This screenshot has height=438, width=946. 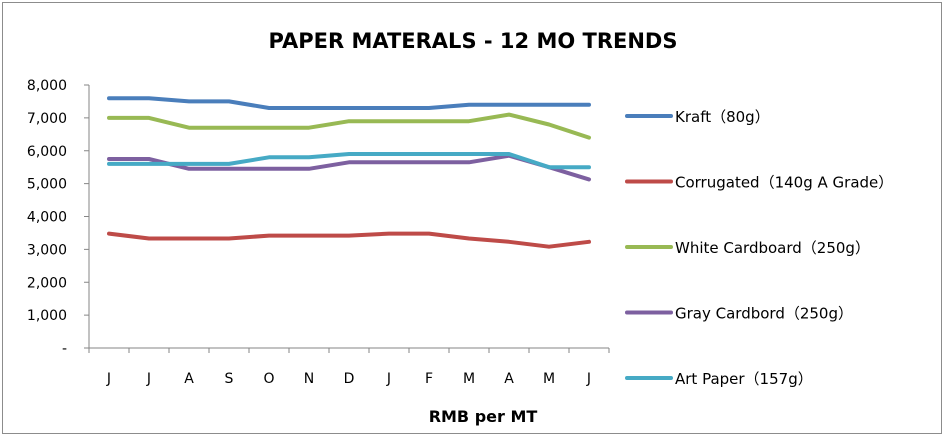 I want to click on x-tick-label: S, so click(x=229, y=379).